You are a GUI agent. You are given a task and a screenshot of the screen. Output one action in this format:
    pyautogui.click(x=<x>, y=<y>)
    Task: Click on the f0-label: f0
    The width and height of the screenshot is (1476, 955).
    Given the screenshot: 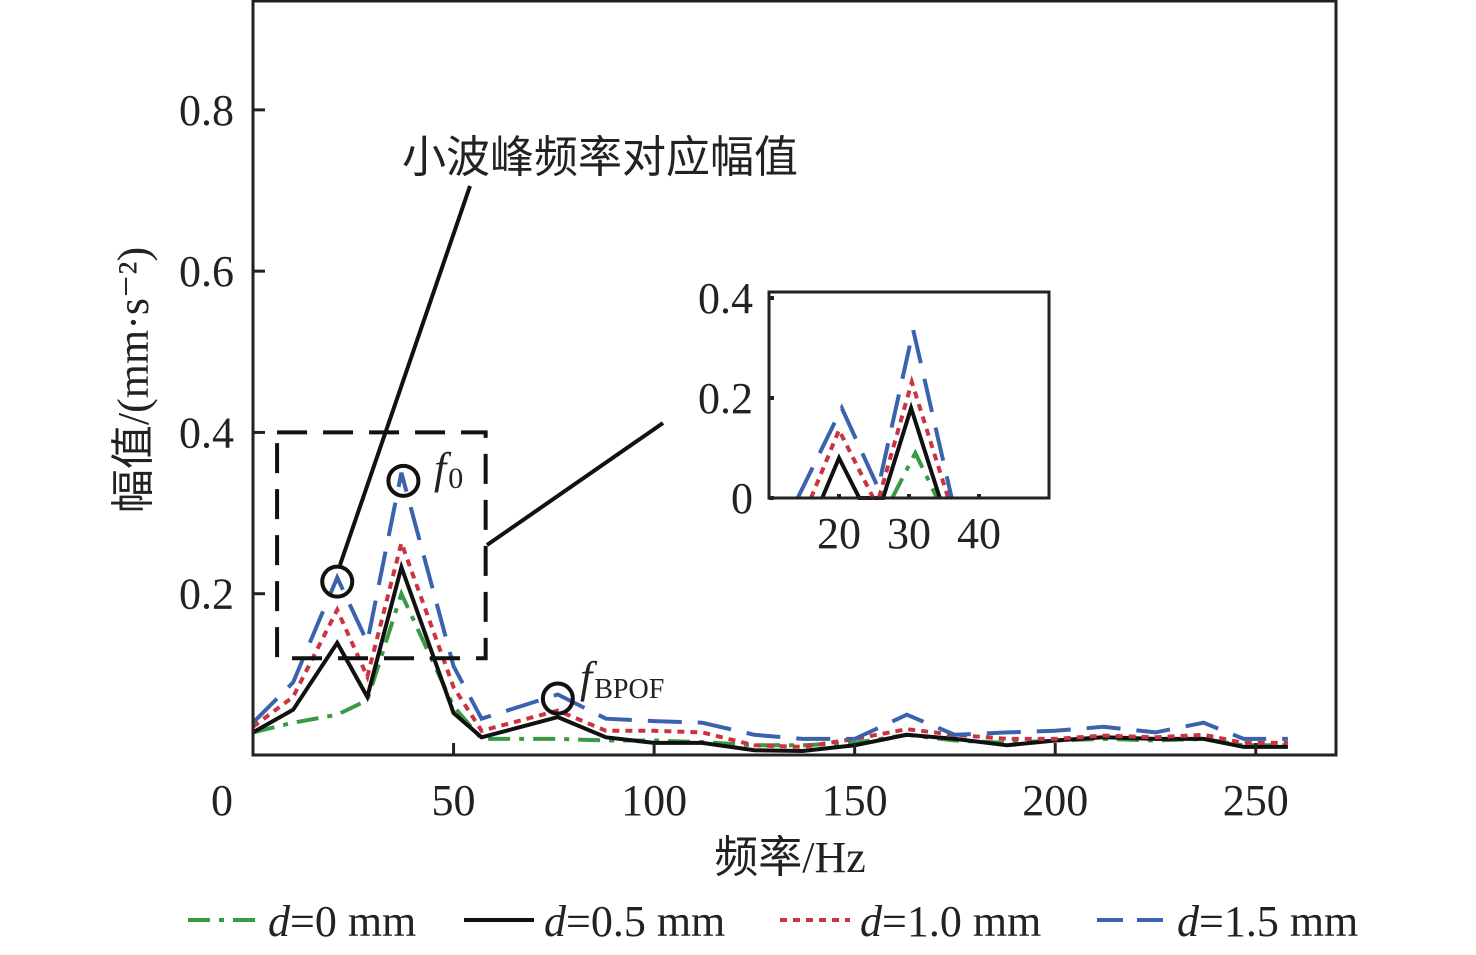 What is the action you would take?
    pyautogui.click(x=448, y=469)
    